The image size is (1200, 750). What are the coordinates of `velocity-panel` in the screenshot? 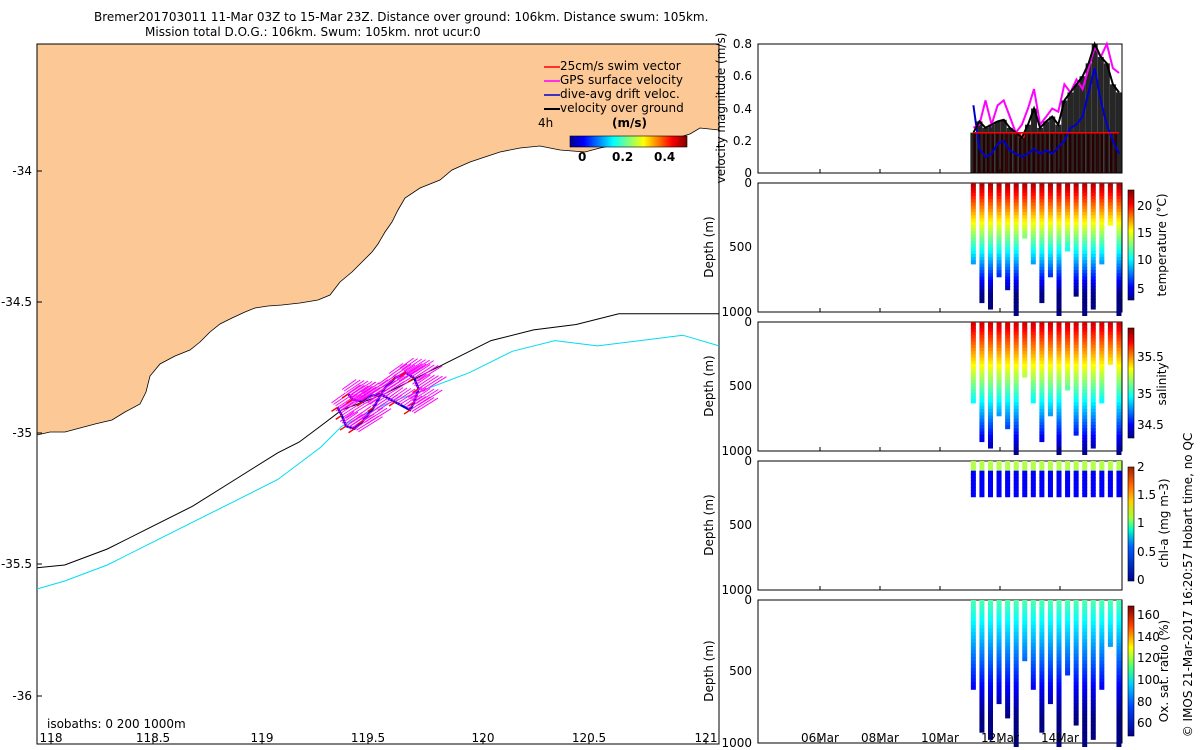 It's located at (940, 108).